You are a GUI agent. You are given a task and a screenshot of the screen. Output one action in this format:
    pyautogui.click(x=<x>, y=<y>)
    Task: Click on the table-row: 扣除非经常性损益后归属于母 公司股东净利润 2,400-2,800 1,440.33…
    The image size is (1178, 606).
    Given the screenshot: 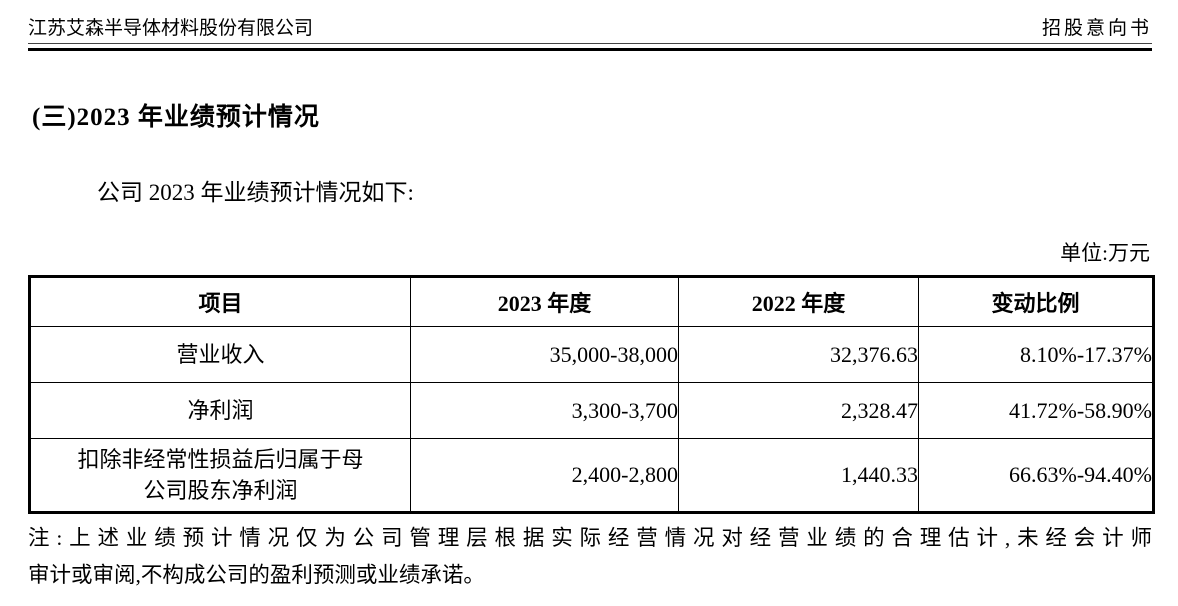 What is the action you would take?
    pyautogui.click(x=591, y=475)
    